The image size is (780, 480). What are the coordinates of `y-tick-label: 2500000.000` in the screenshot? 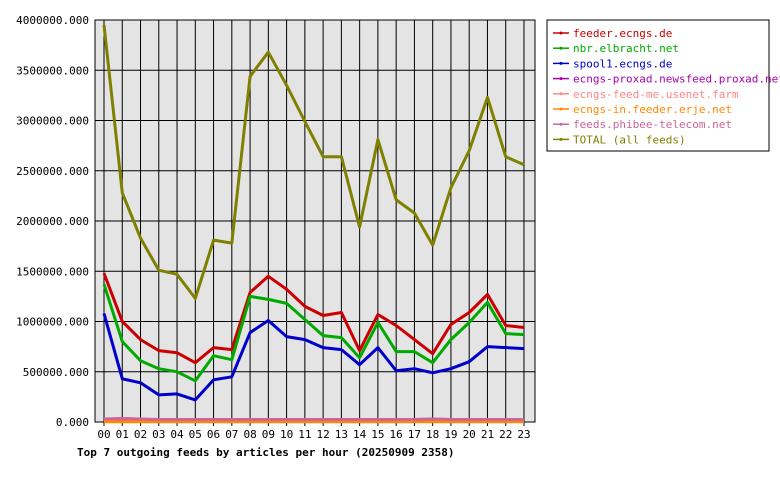 It's located at (52, 171).